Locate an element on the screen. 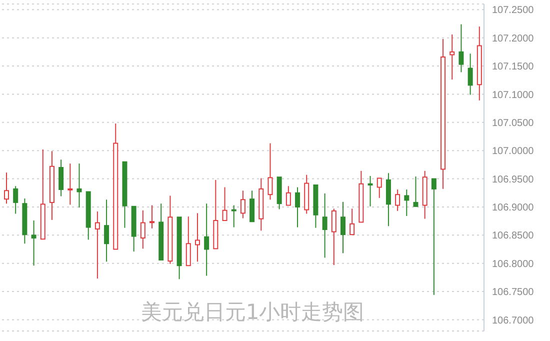 The height and width of the screenshot is (341, 550). y-tick-label: 107.2500 is located at coordinates (513, 10).